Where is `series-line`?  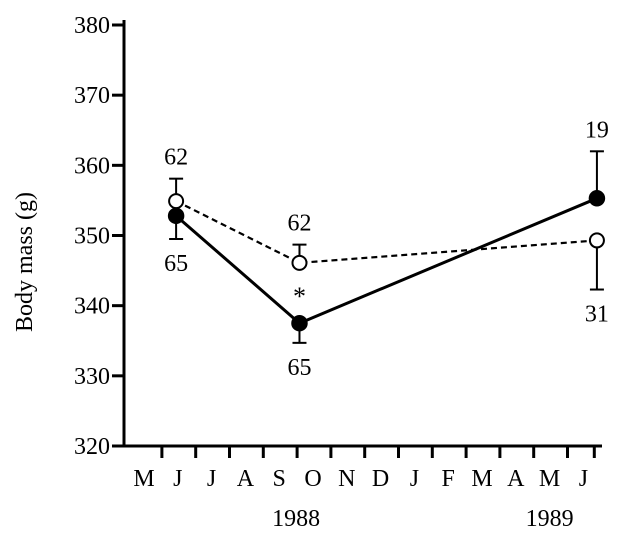 series-line is located at coordinates (386, 232).